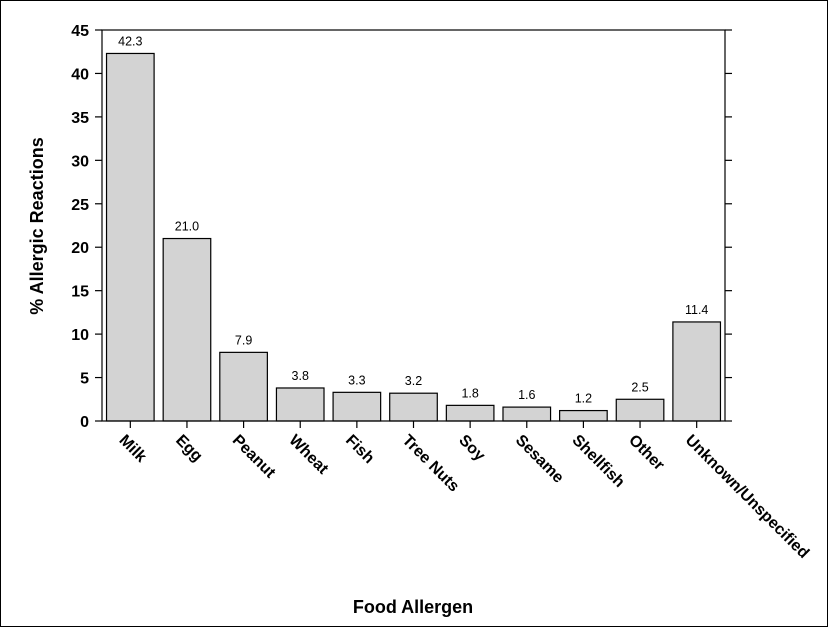  I want to click on category-label: Other, so click(646, 453).